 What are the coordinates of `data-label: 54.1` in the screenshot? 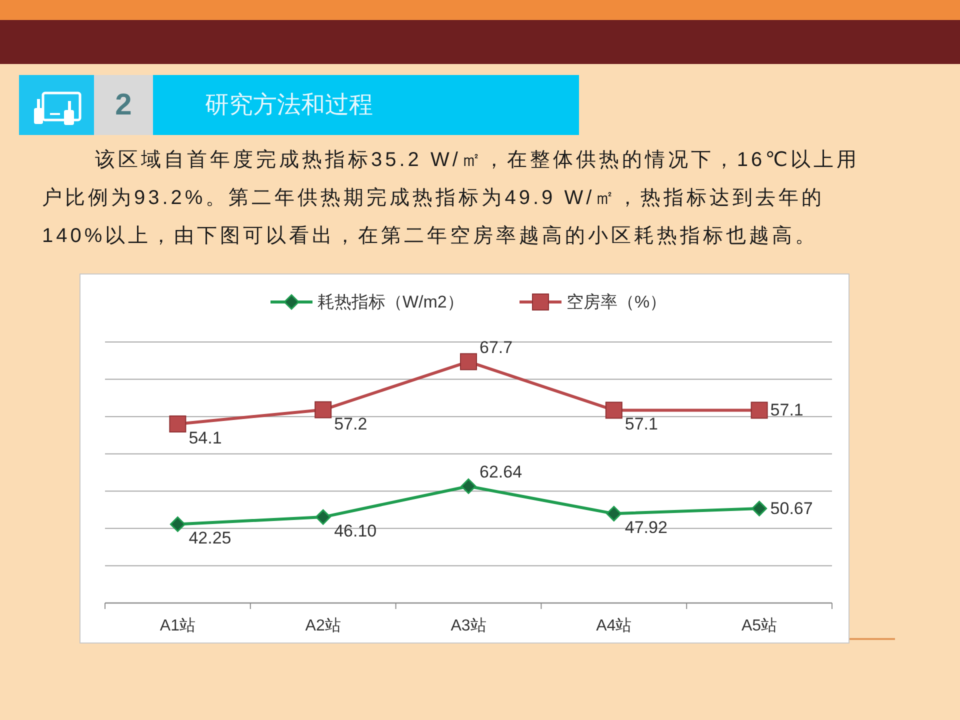 It's located at (205, 438).